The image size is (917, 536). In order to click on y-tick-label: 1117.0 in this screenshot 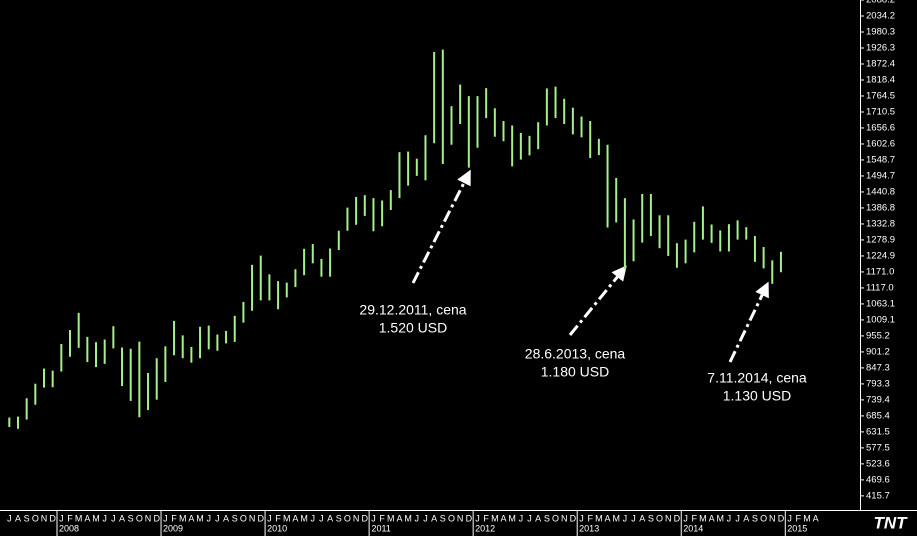, I will do `click(880, 287)`.